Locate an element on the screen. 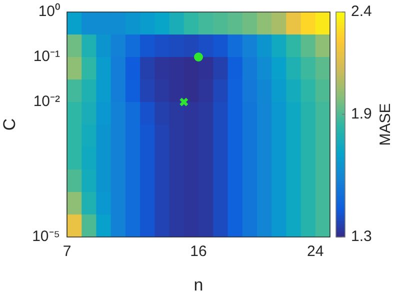 Image resolution: width=398 pixels, height=296 pixels. x-tick-label: 7 is located at coordinates (67, 251).